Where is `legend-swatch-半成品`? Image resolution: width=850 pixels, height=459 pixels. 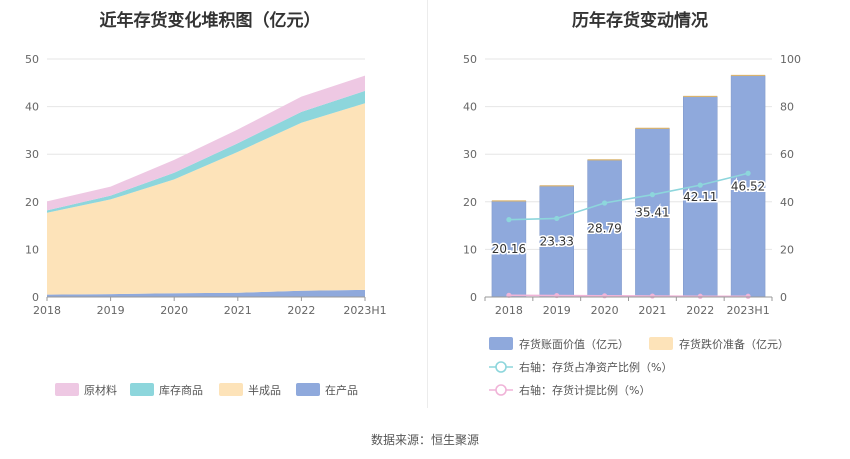
legend-swatch-半成品 is located at coordinates (231, 389).